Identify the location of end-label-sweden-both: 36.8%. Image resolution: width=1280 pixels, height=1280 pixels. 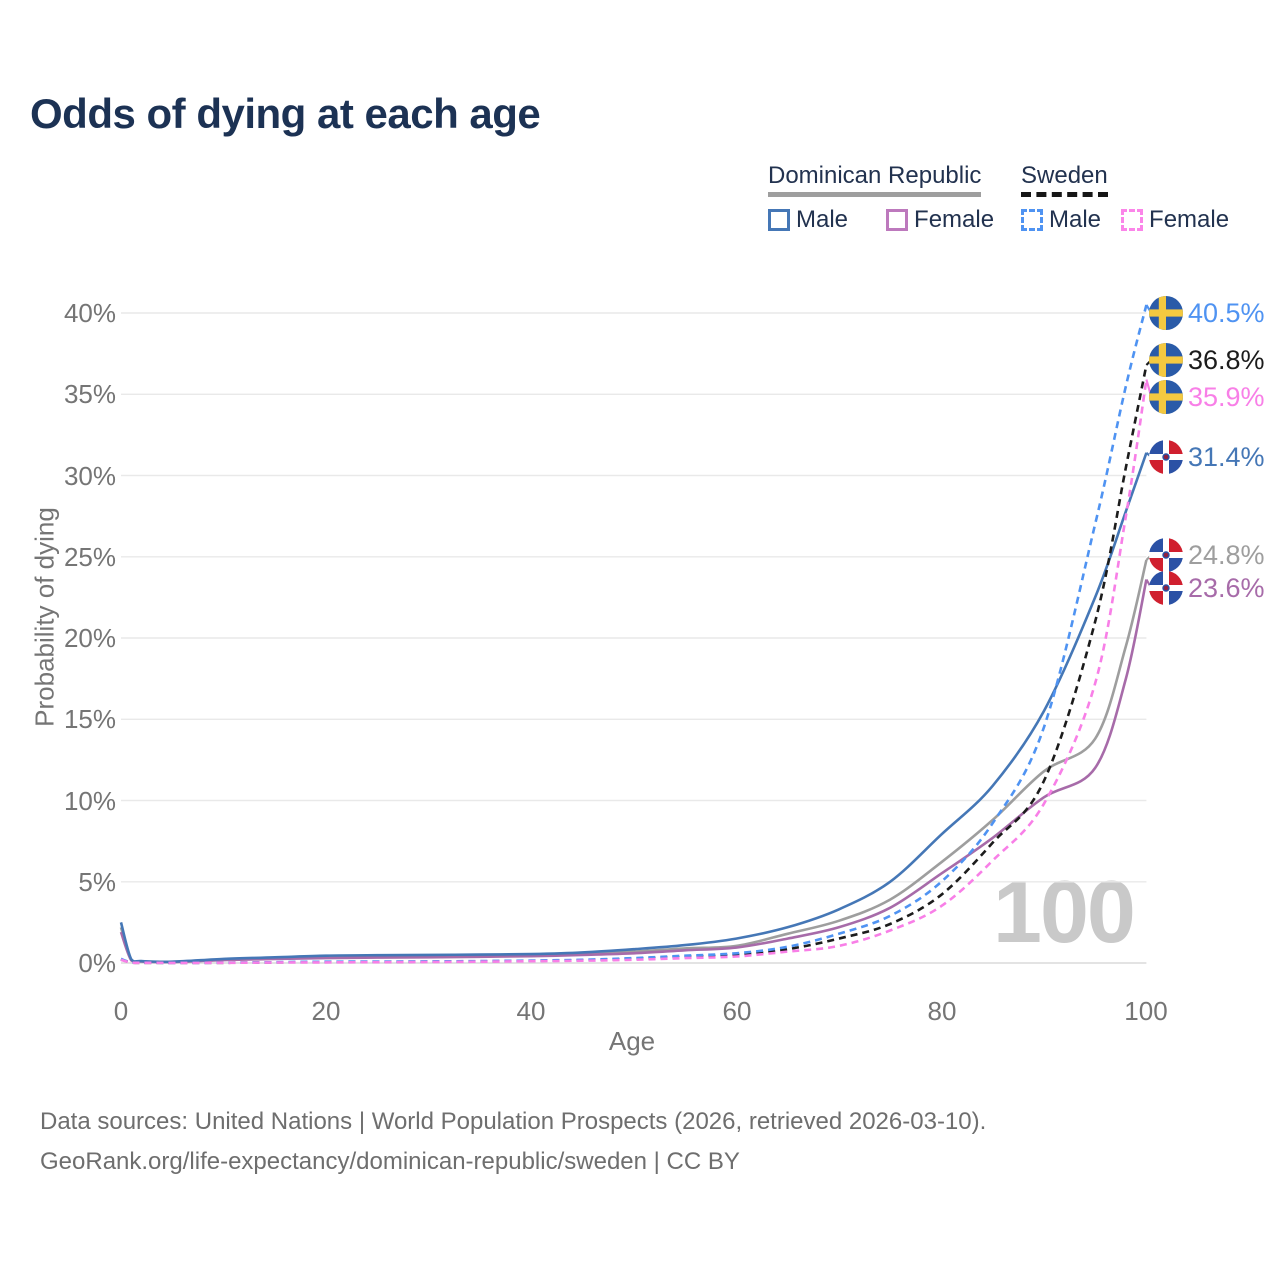
(1207, 360).